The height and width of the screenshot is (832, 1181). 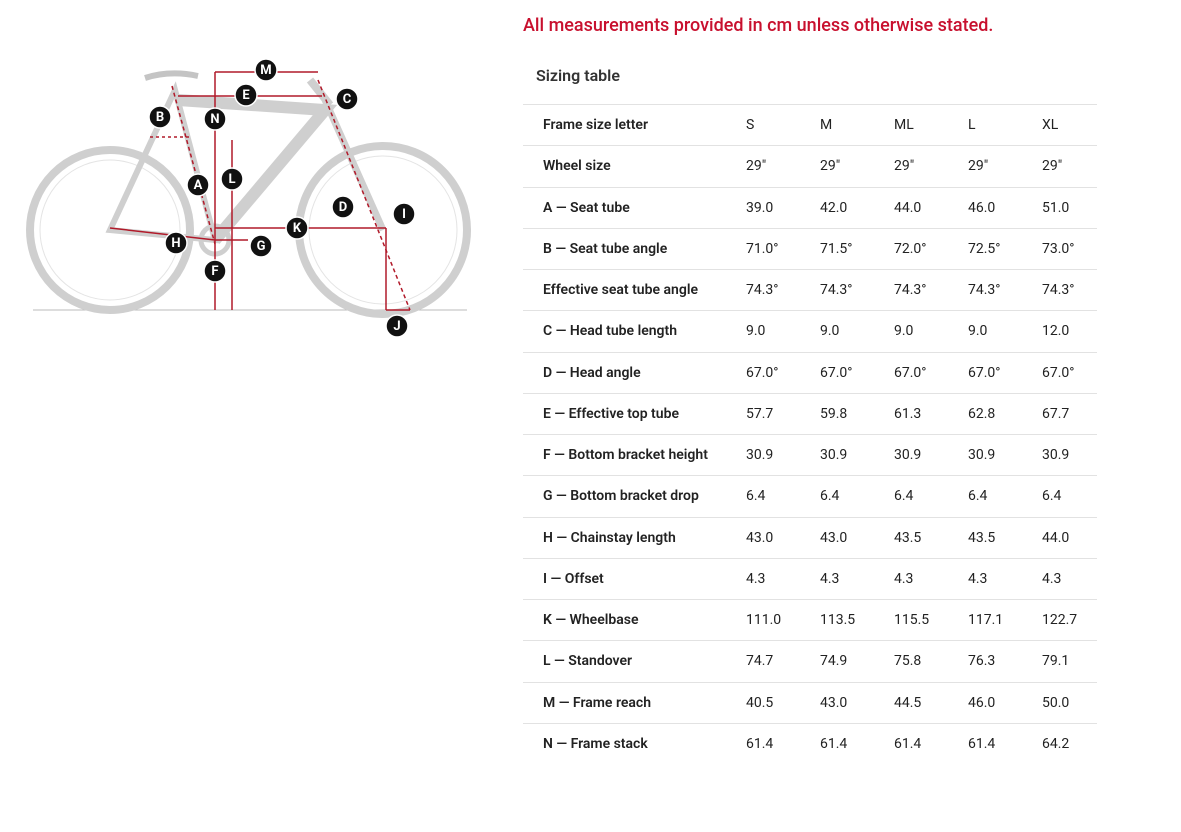 What do you see at coordinates (1056, 413) in the screenshot?
I see `size-value: 67.7` at bounding box center [1056, 413].